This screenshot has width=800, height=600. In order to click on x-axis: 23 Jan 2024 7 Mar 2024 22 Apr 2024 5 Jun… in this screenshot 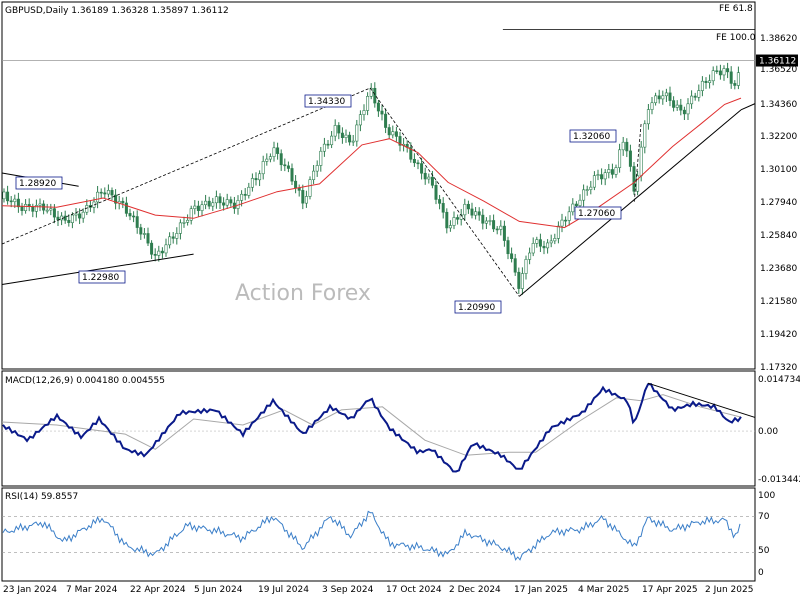, I will do `click(378, 590)`.